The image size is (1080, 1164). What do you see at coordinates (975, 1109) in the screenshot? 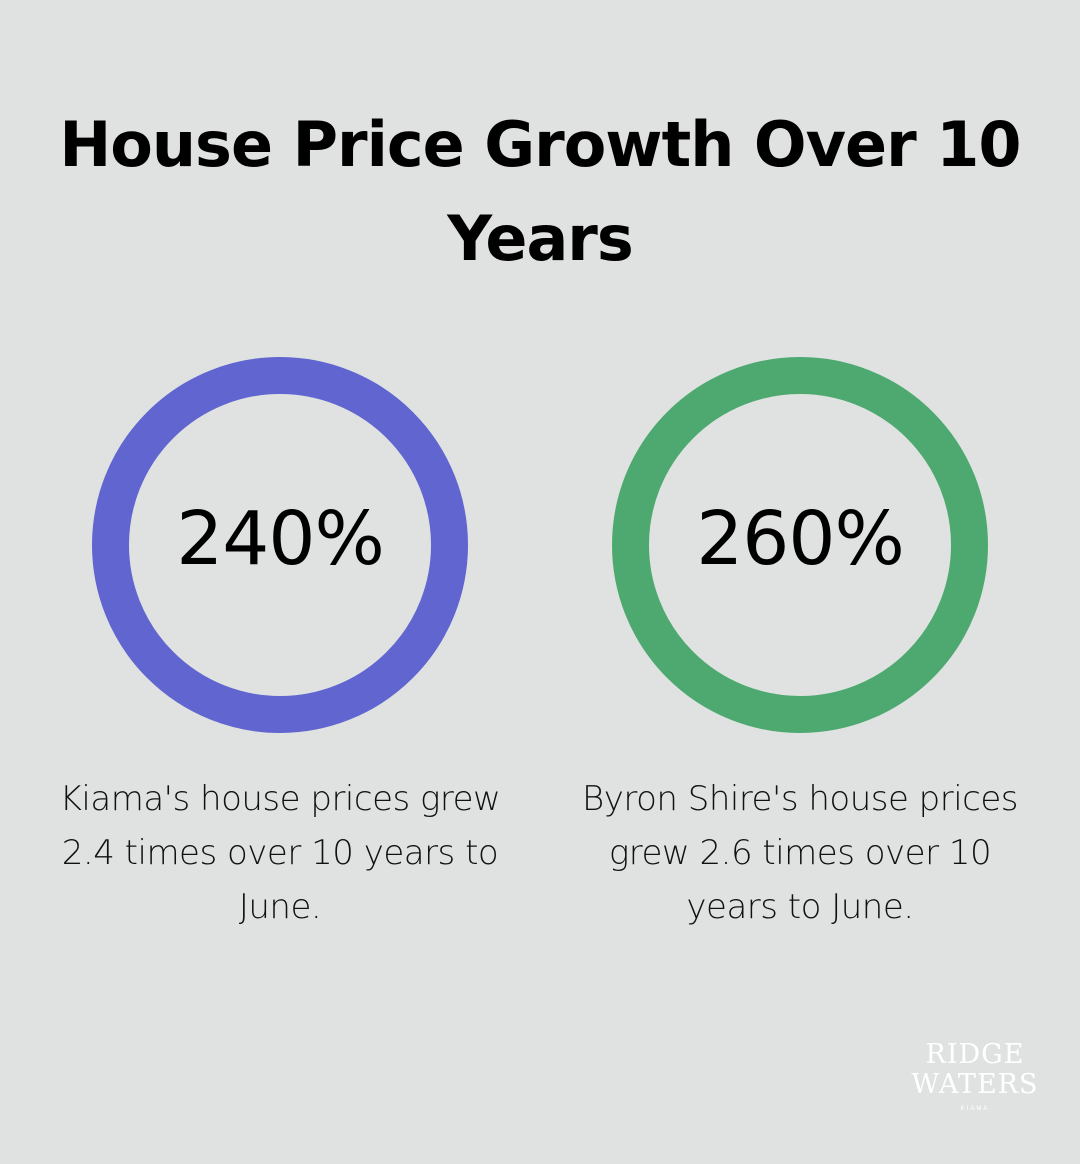
I see `logo-line-3: KIAMA` at bounding box center [975, 1109].